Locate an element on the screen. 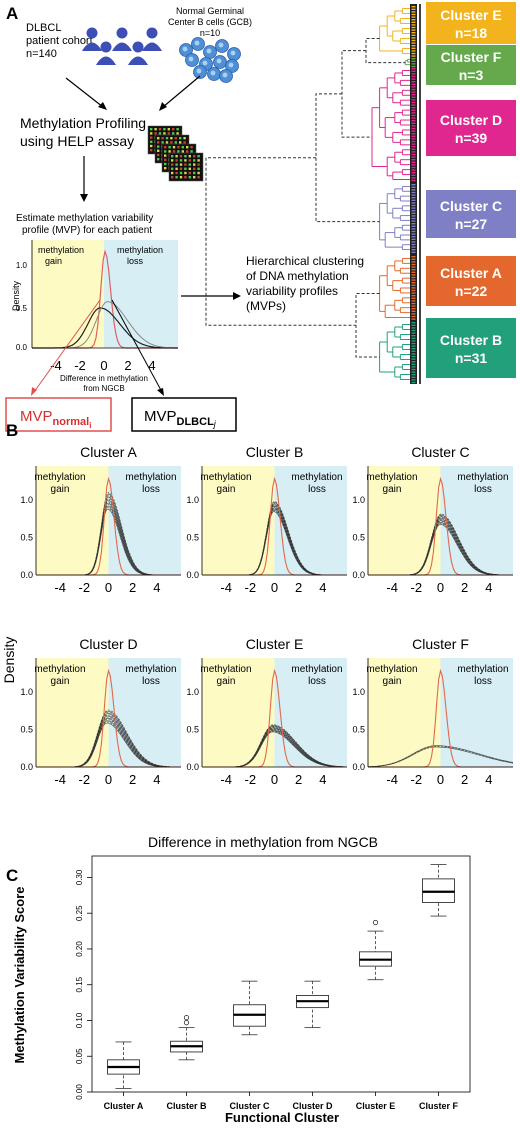 Image resolution: width=520 pixels, height=1128 pixels. a-xtick-4: 2 is located at coordinates (127, 365).